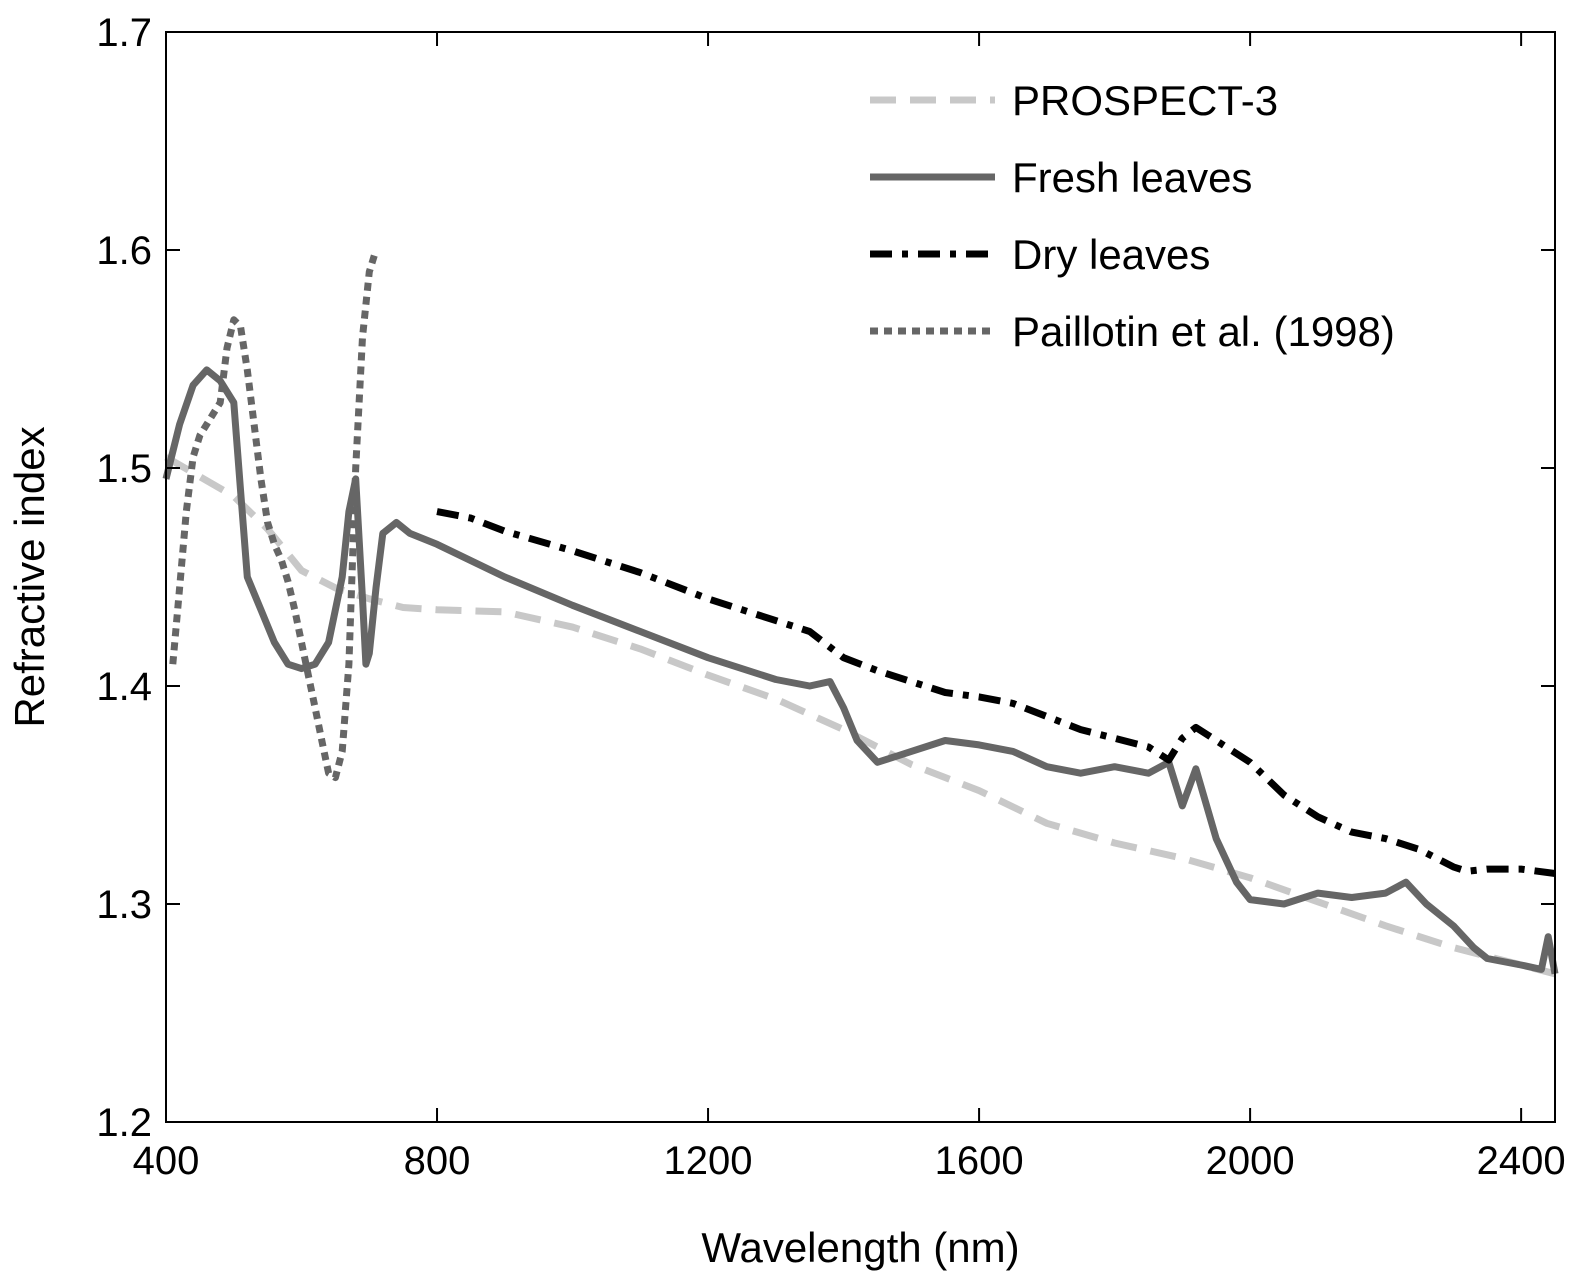 This screenshot has width=1578, height=1279. I want to click on x-tick-label: 400, so click(166, 1161).